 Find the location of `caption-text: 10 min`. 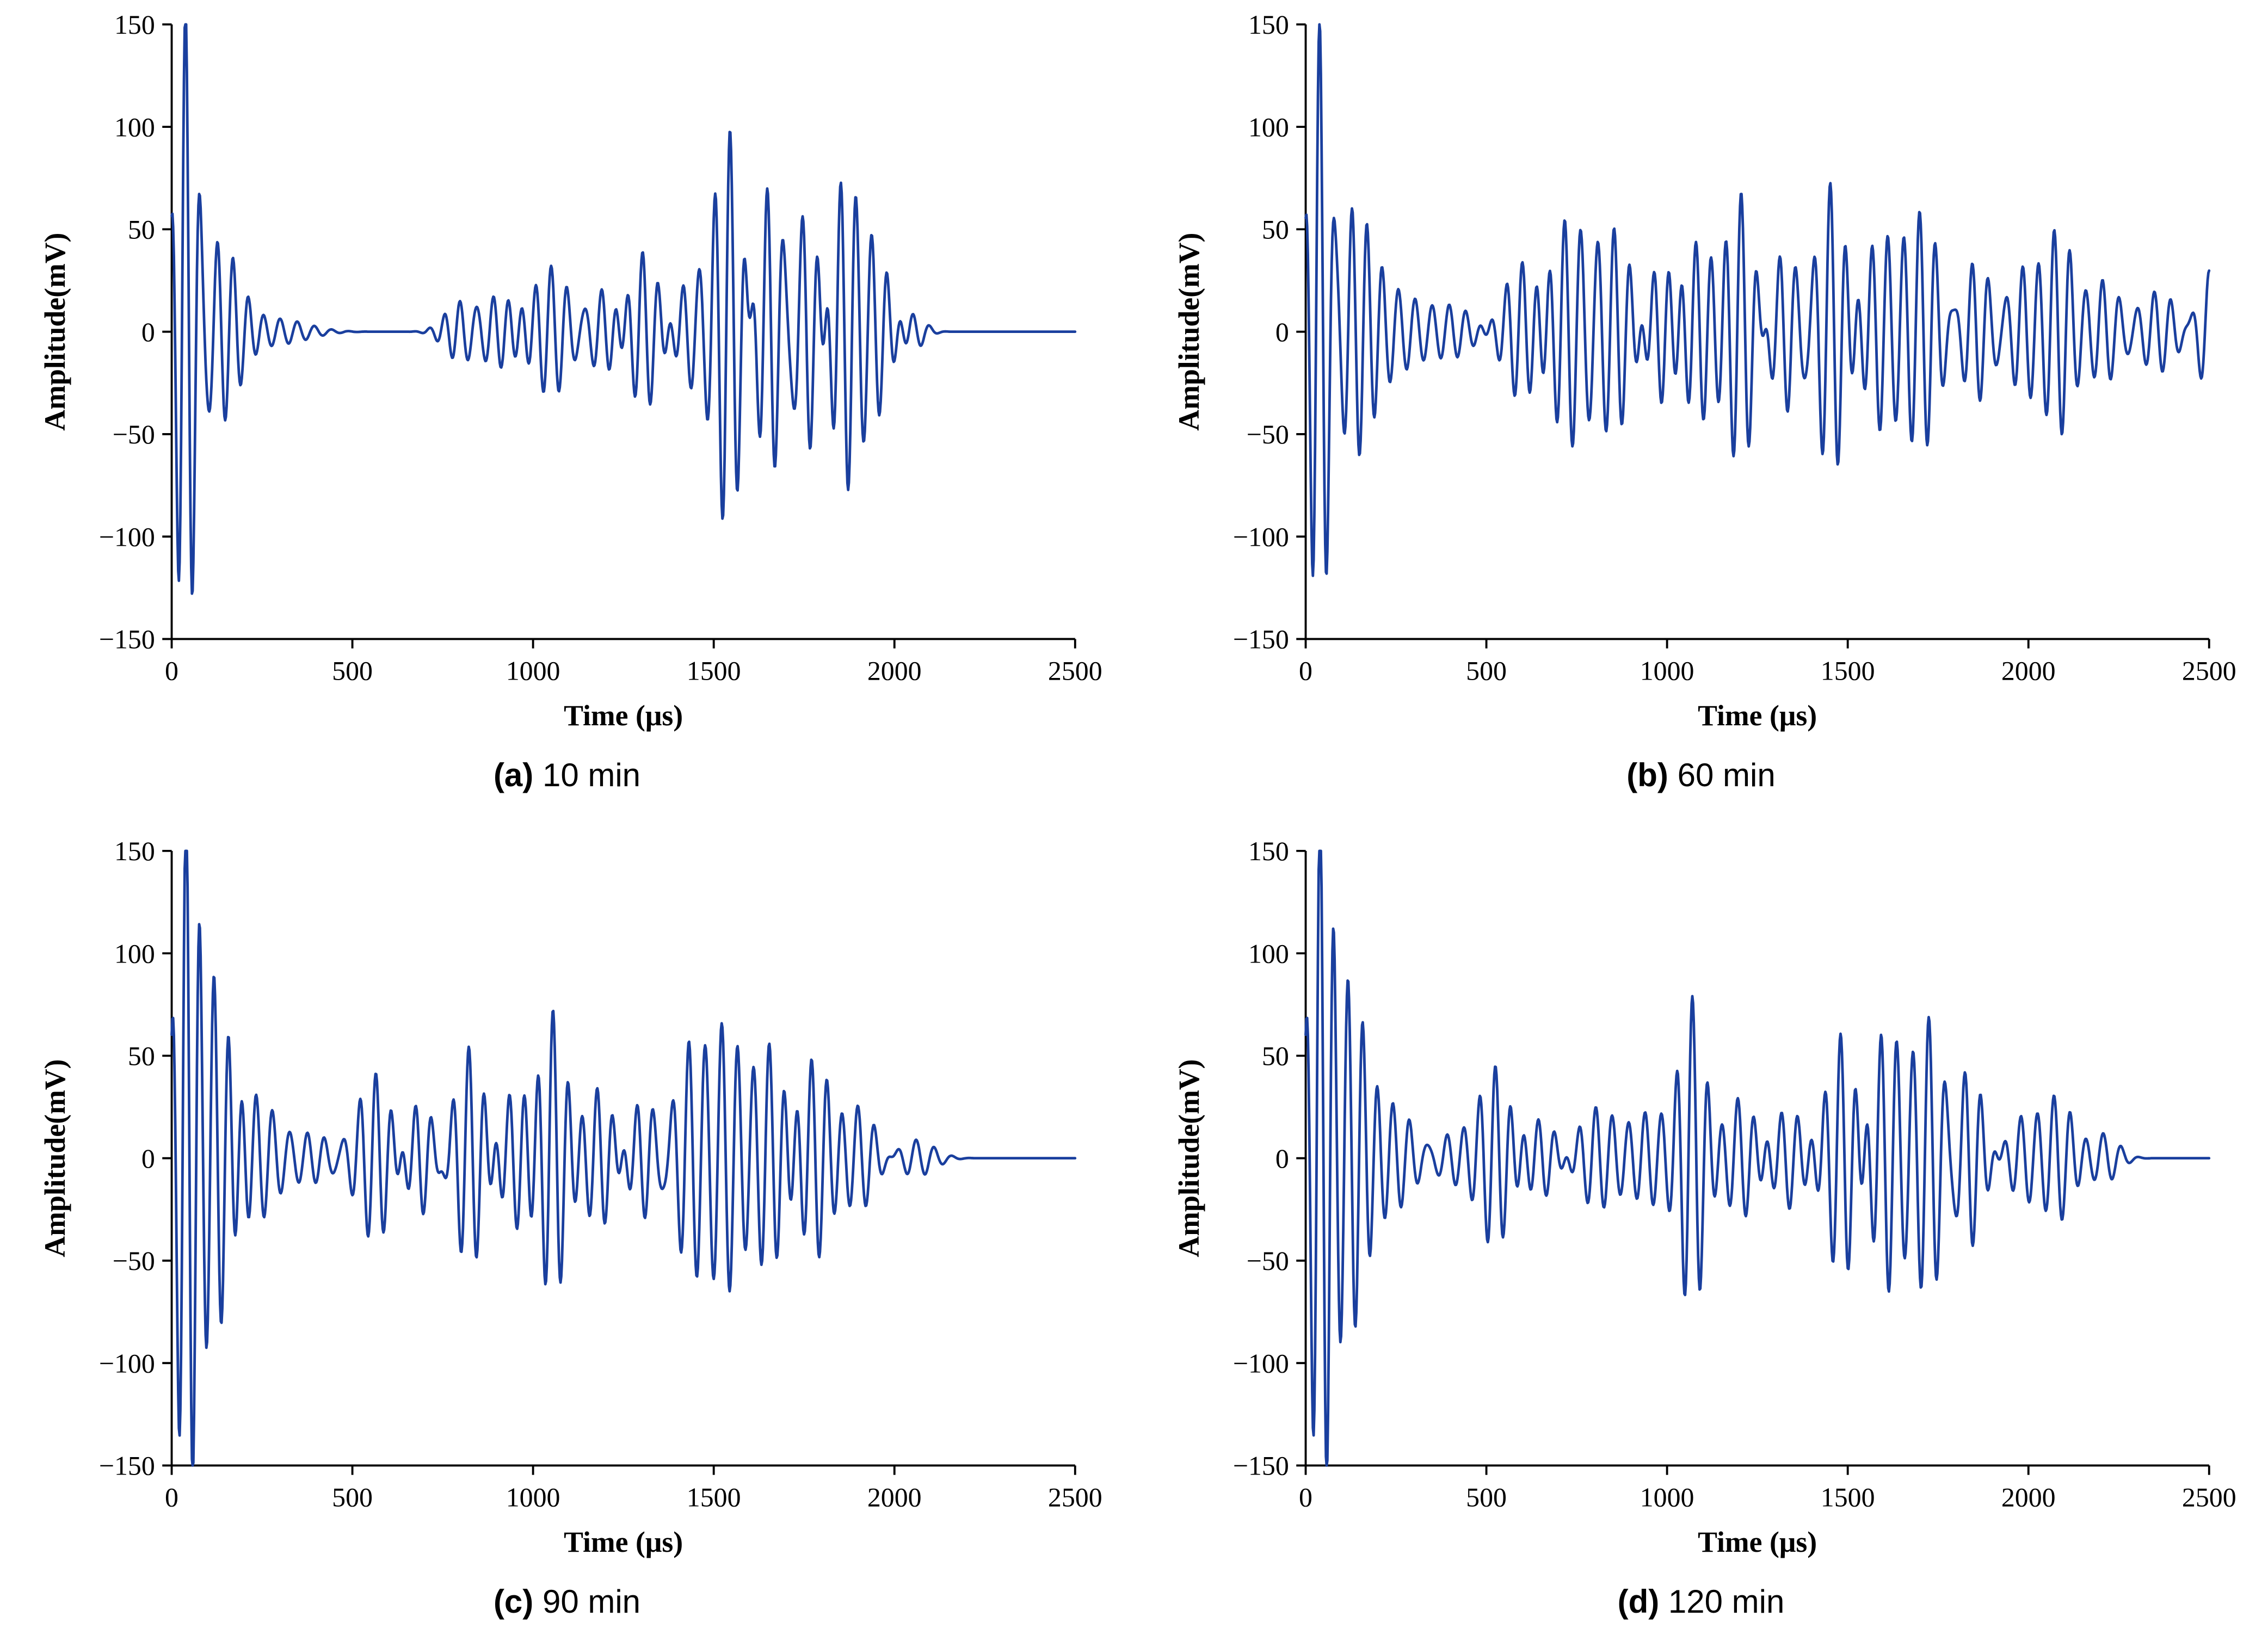

caption-text: 10 min is located at coordinates (591, 776).